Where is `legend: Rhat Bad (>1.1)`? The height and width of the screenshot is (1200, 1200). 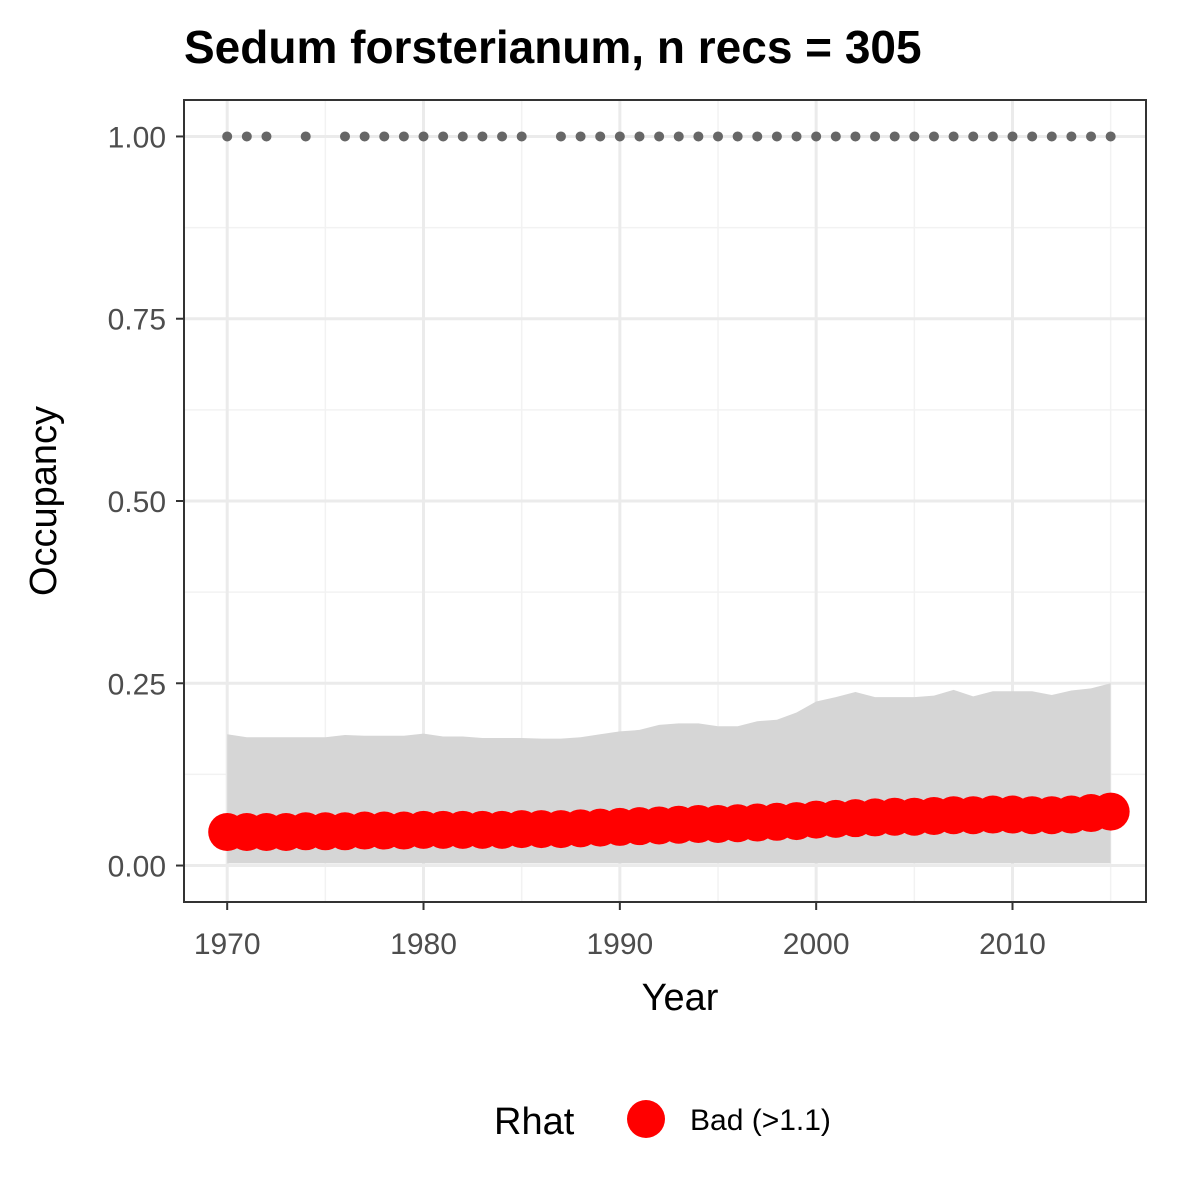
legend: Rhat Bad (>1.1) is located at coordinates (662, 1121).